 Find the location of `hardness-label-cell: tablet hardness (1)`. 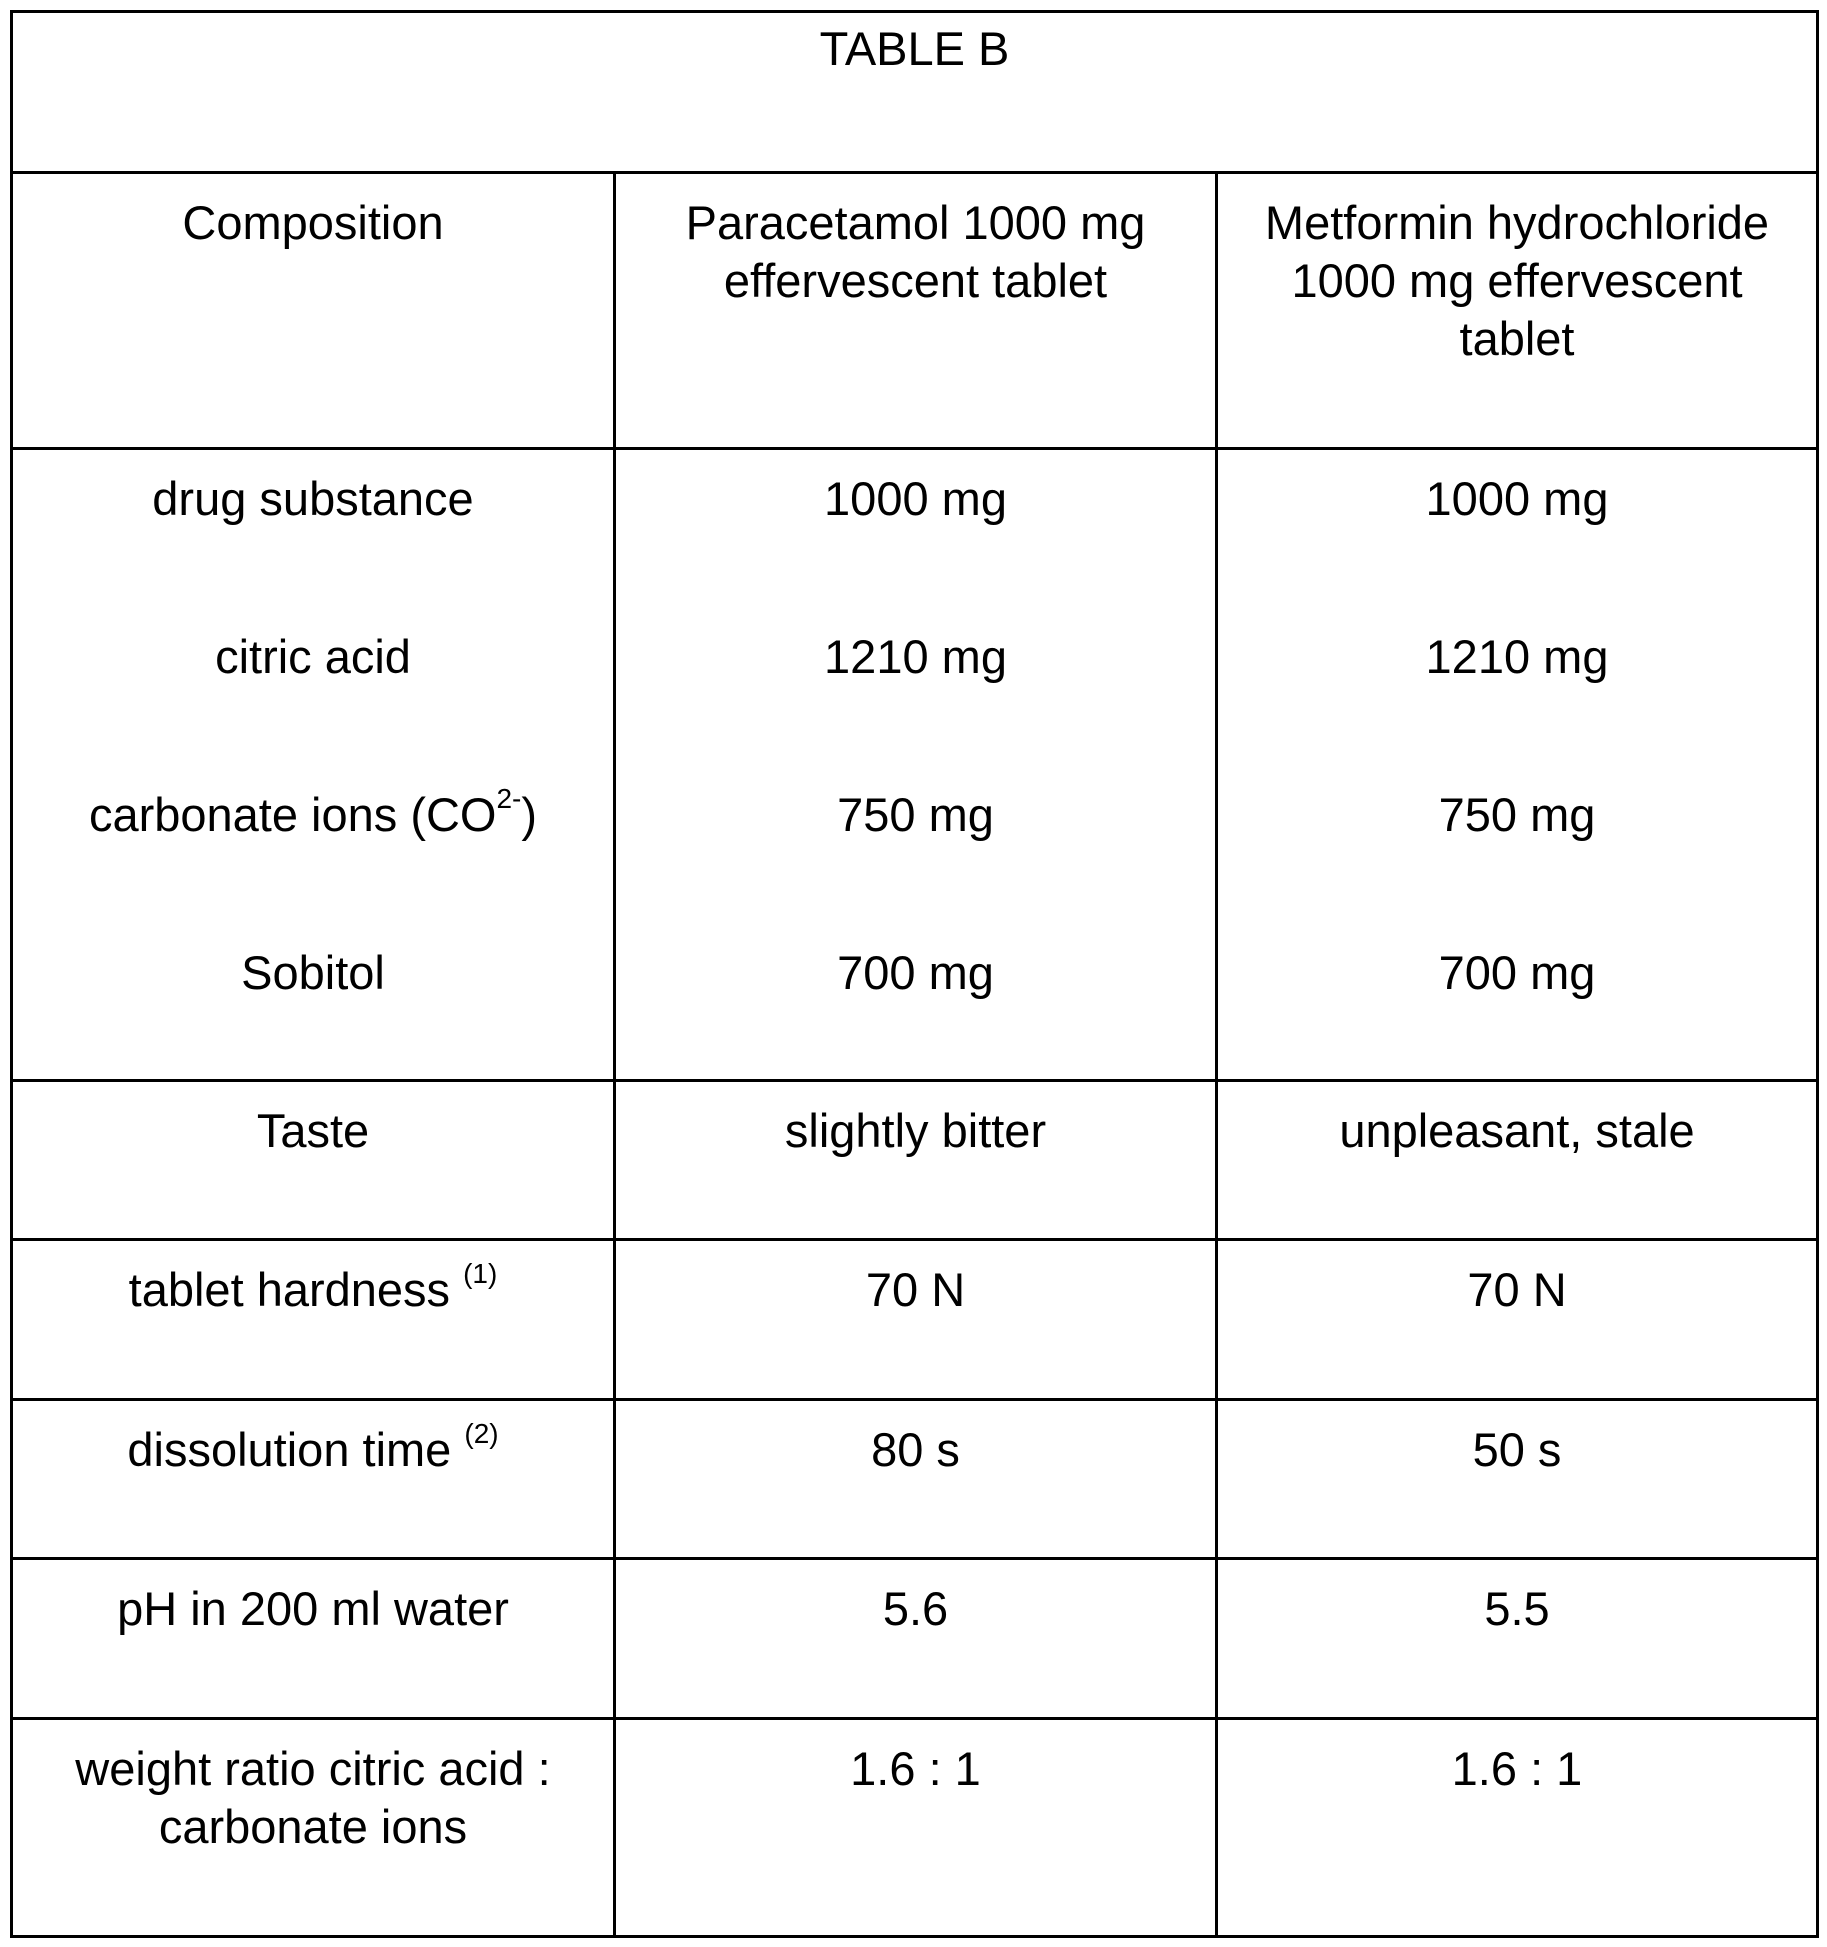

hardness-label-cell: tablet hardness (1) is located at coordinates (313, 1320).